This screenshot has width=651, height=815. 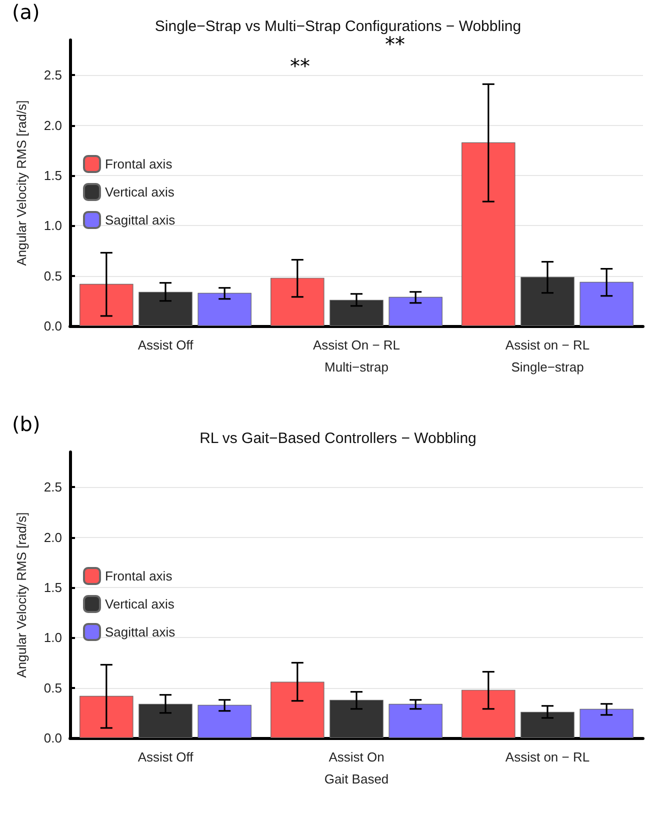 What do you see at coordinates (338, 438) in the screenshot?
I see `chart-title: RL vs Gait−Based Controllers − Wobbling` at bounding box center [338, 438].